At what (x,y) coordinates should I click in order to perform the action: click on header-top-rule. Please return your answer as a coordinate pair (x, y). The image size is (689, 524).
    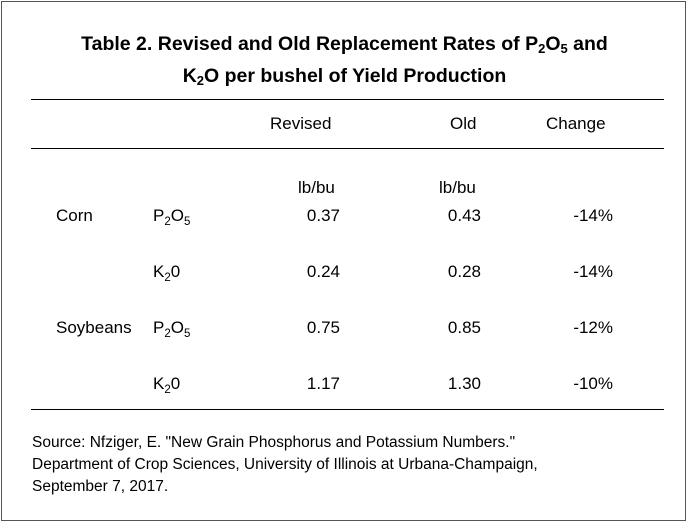
    Looking at the image, I should click on (347, 99).